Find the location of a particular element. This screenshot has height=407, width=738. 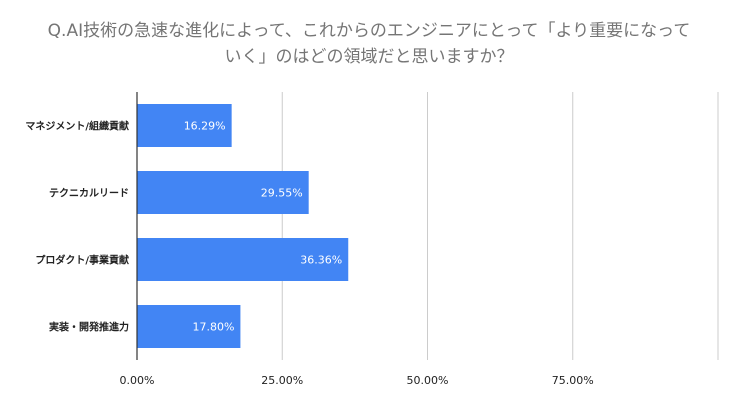

chart-title-line-1: Q.AI技術の急速な進化によって、これからのエンジニアにとって「より重要になって is located at coordinates (369, 31).